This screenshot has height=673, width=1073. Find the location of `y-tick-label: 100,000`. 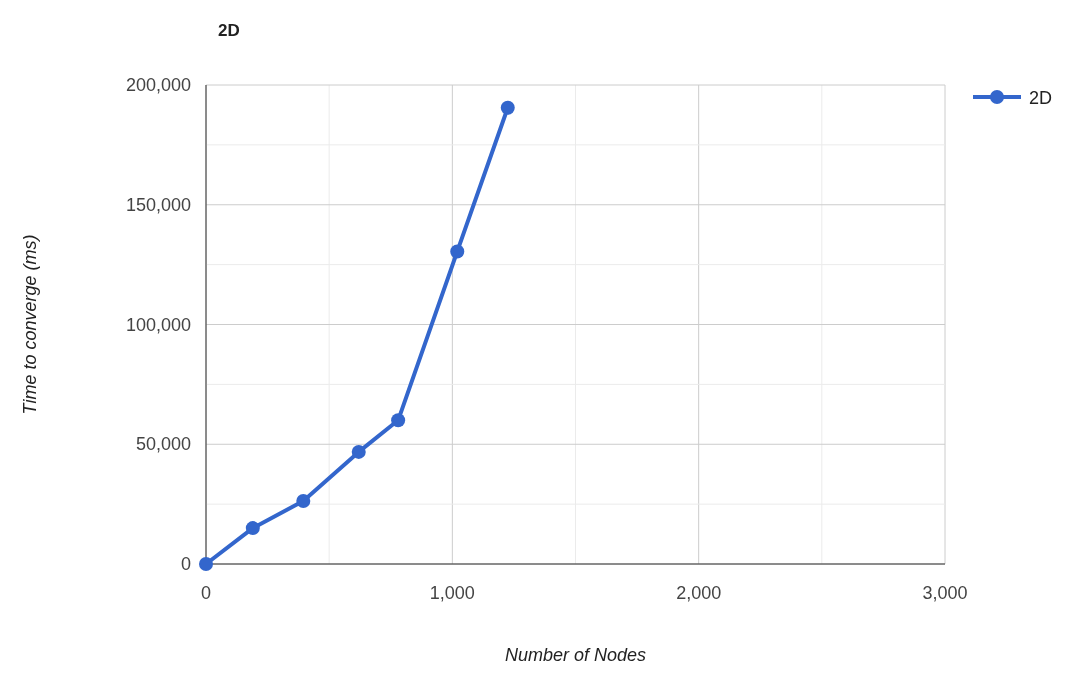

y-tick-label: 100,000 is located at coordinates (158, 324).